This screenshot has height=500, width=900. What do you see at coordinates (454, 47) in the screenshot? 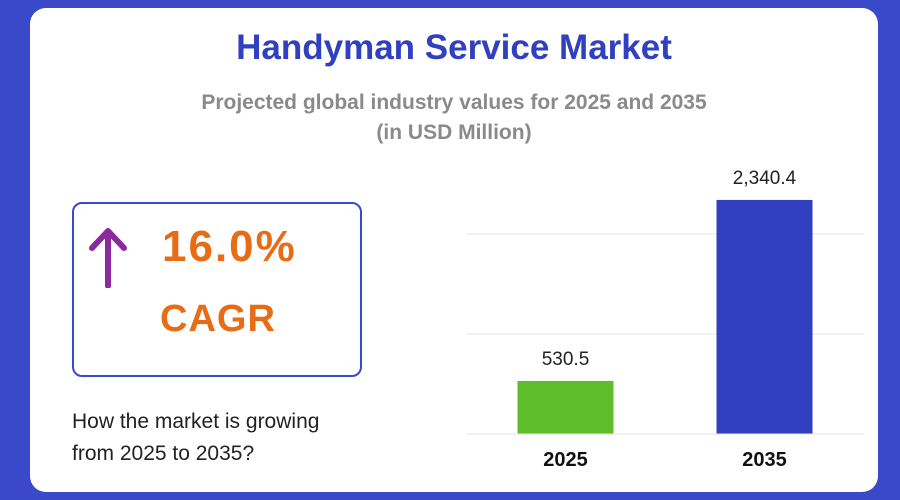
I see `page-title: Handyman Service Market` at bounding box center [454, 47].